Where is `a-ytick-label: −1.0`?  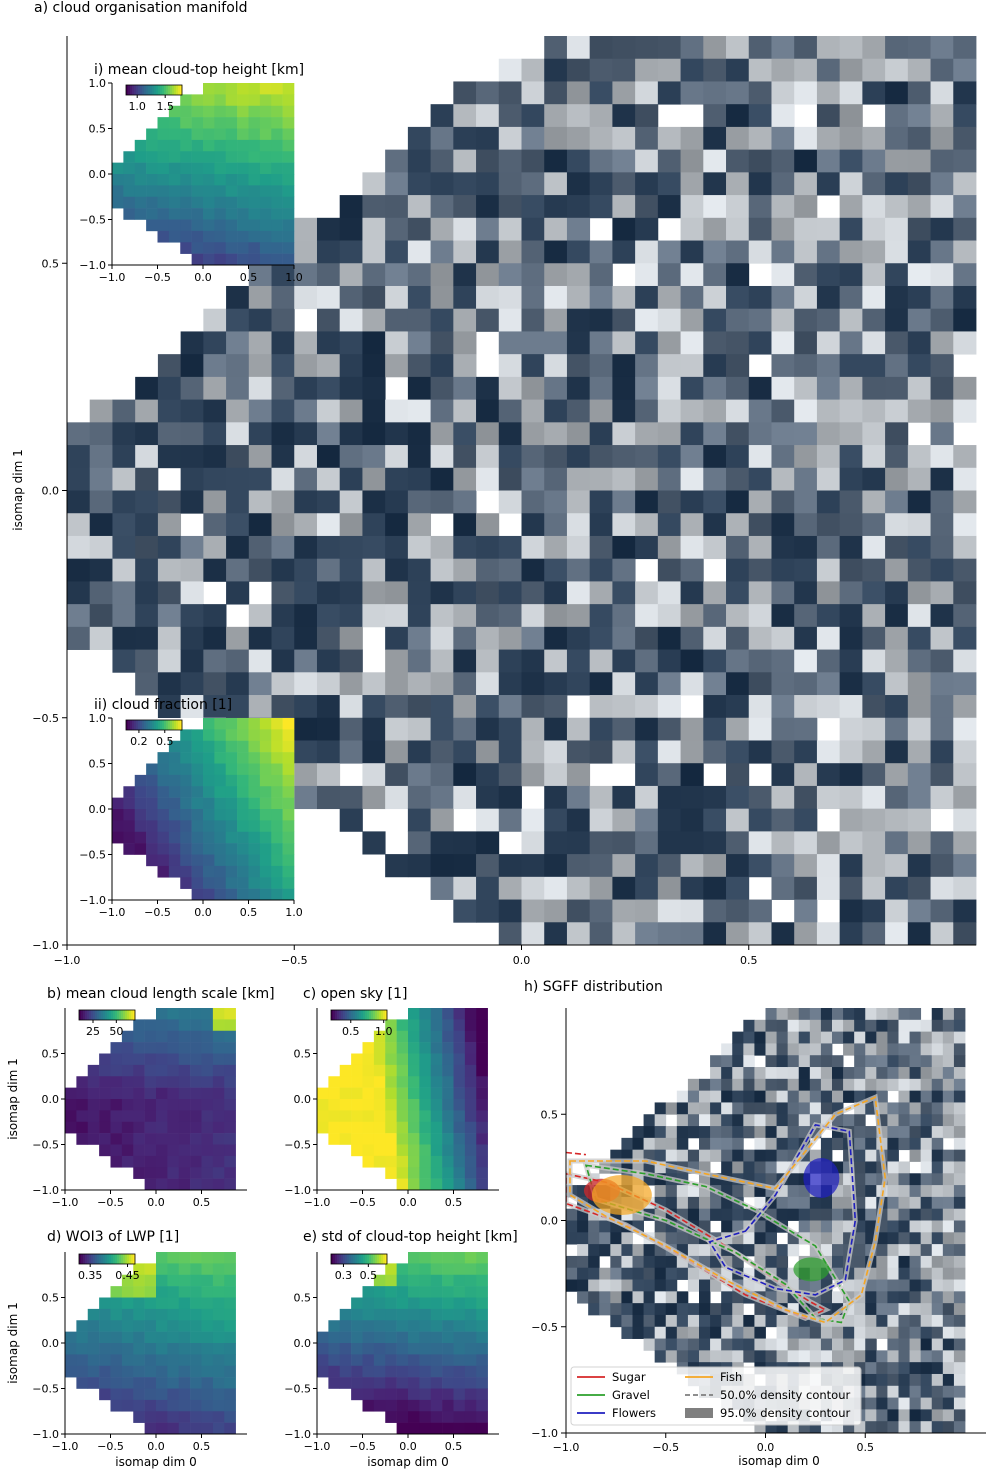
a-ytick-label: −1.0 is located at coordinates (45, 945).